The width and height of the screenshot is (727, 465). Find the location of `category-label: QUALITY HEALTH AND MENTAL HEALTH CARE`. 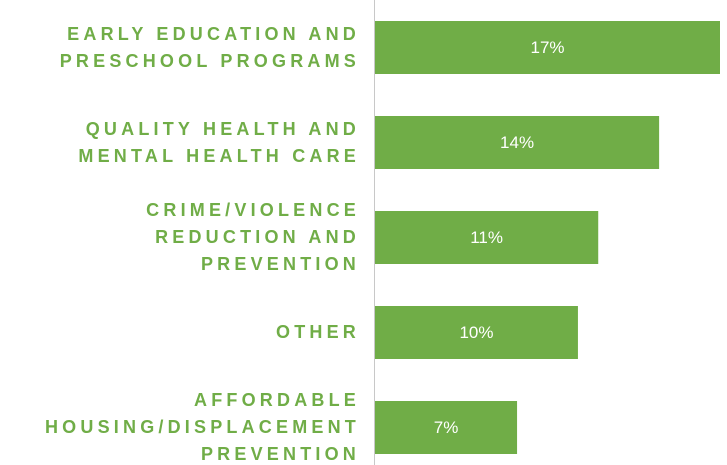

category-label: QUALITY HEALTH AND MENTAL HEALTH CARE is located at coordinates (219, 142).